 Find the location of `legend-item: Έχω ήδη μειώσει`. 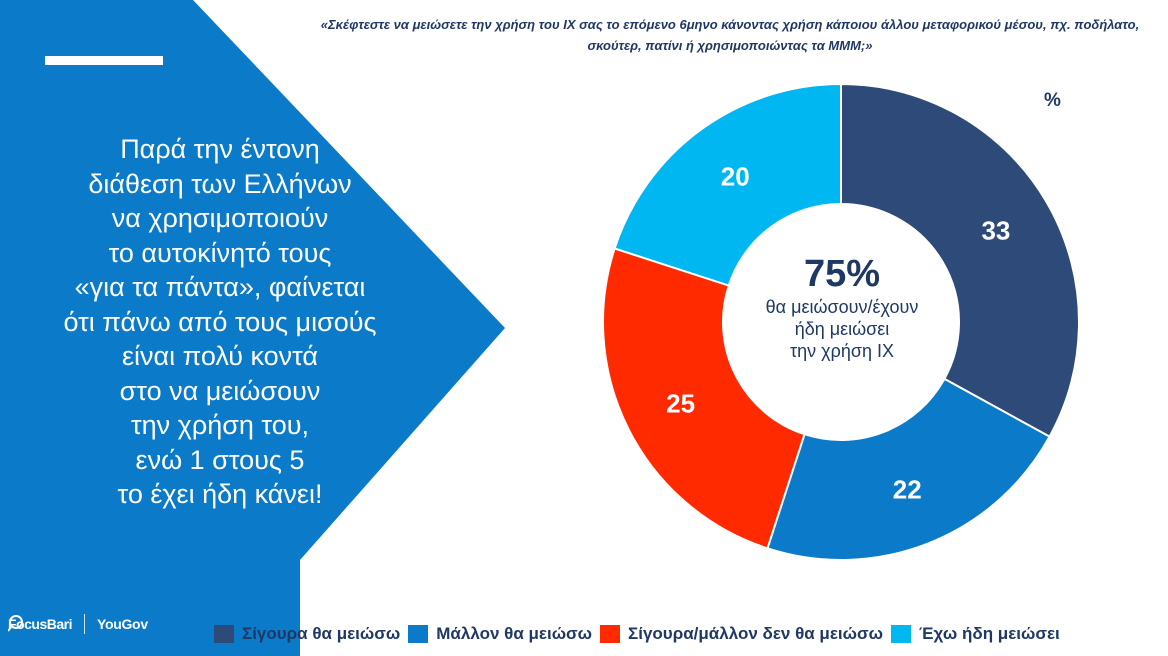

legend-item: Έχω ήδη μειώσει is located at coordinates (975, 634).